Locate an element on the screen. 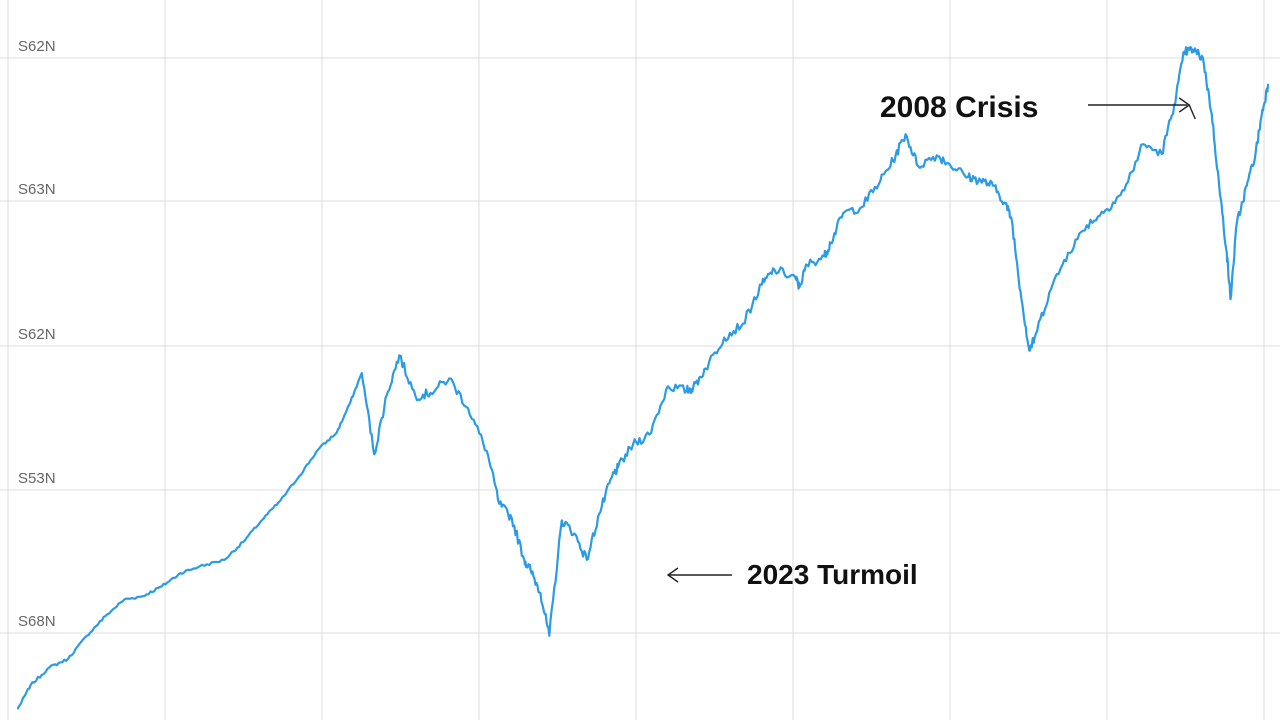  y-tick-label: S68N is located at coordinates (37, 621).